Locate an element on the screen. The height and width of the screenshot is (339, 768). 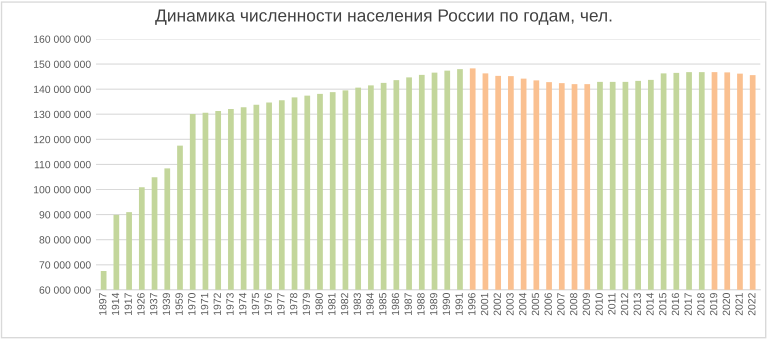
x-tick-label: 1983 is located at coordinates (357, 304).